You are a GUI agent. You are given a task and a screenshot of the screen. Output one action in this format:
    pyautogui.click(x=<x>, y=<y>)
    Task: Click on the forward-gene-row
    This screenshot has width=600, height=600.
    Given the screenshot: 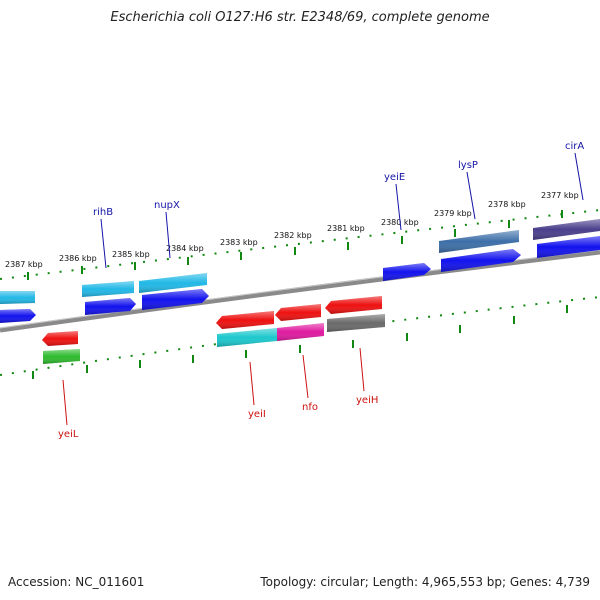 What is the action you would take?
    pyautogui.click(x=300, y=279)
    